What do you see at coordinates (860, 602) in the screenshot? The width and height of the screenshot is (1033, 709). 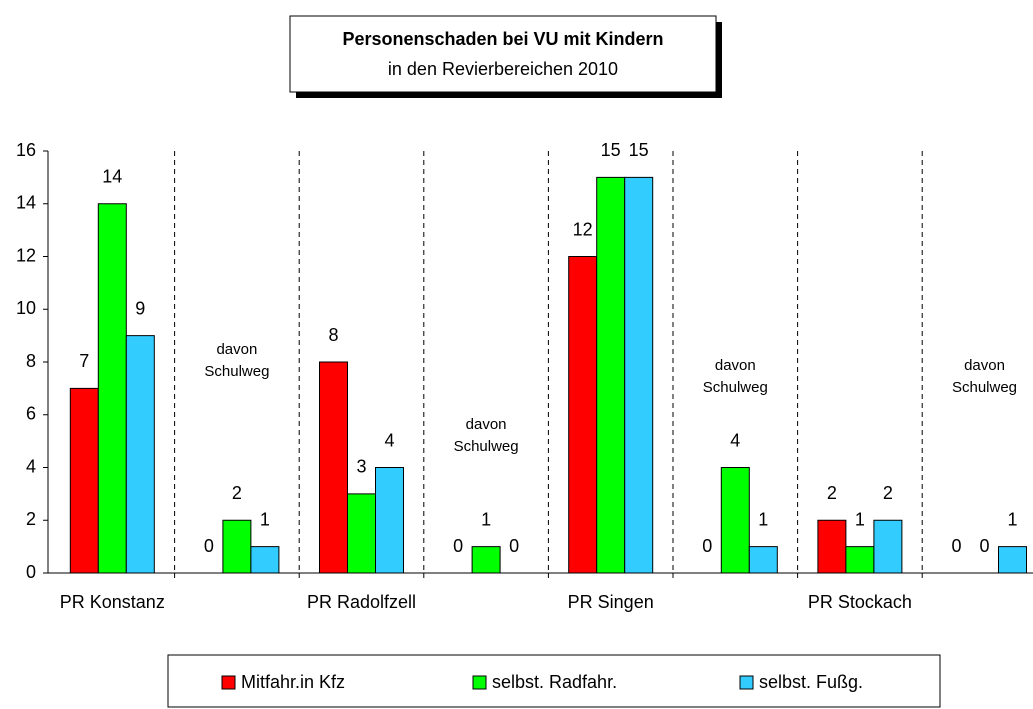 I see `x-tick-label: PR Stockach` at bounding box center [860, 602].